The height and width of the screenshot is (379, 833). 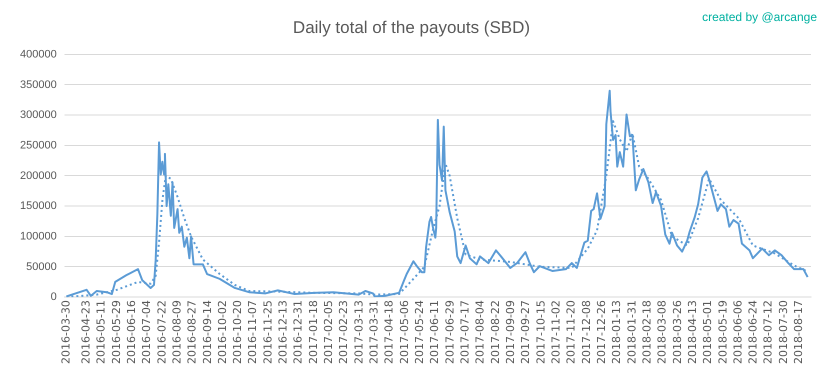 I want to click on x-tick-label: 2017-08-22, so click(x=495, y=332).